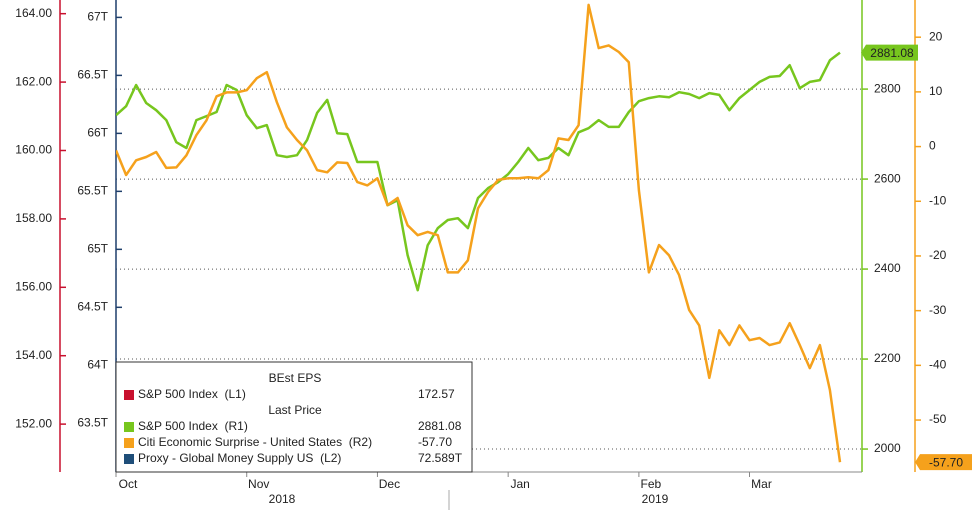 The width and height of the screenshot is (976, 513). Describe the element at coordinates (938, 200) in the screenshot. I see `y-tick-label: -10` at that location.